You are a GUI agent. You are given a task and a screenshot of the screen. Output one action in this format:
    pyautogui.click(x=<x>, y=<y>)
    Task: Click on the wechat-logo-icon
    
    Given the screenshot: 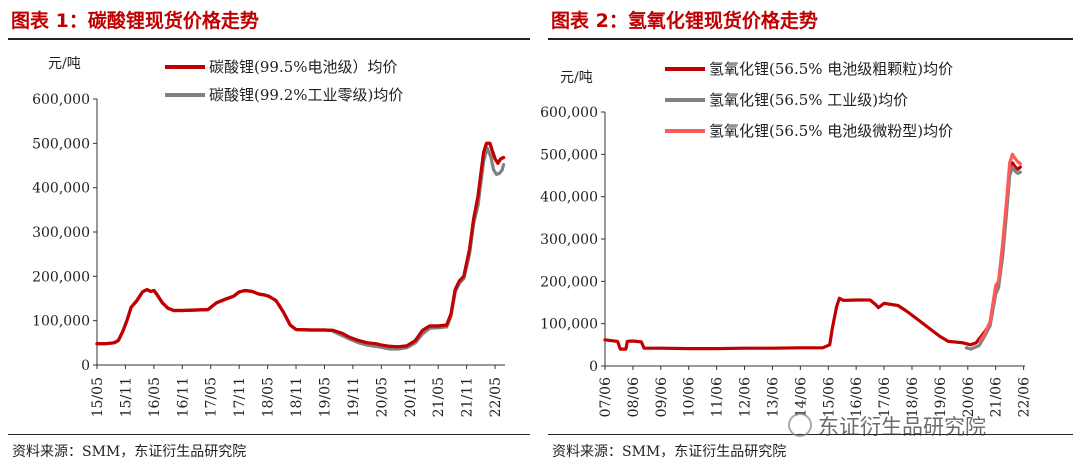 What is the action you would take?
    pyautogui.click(x=800, y=425)
    